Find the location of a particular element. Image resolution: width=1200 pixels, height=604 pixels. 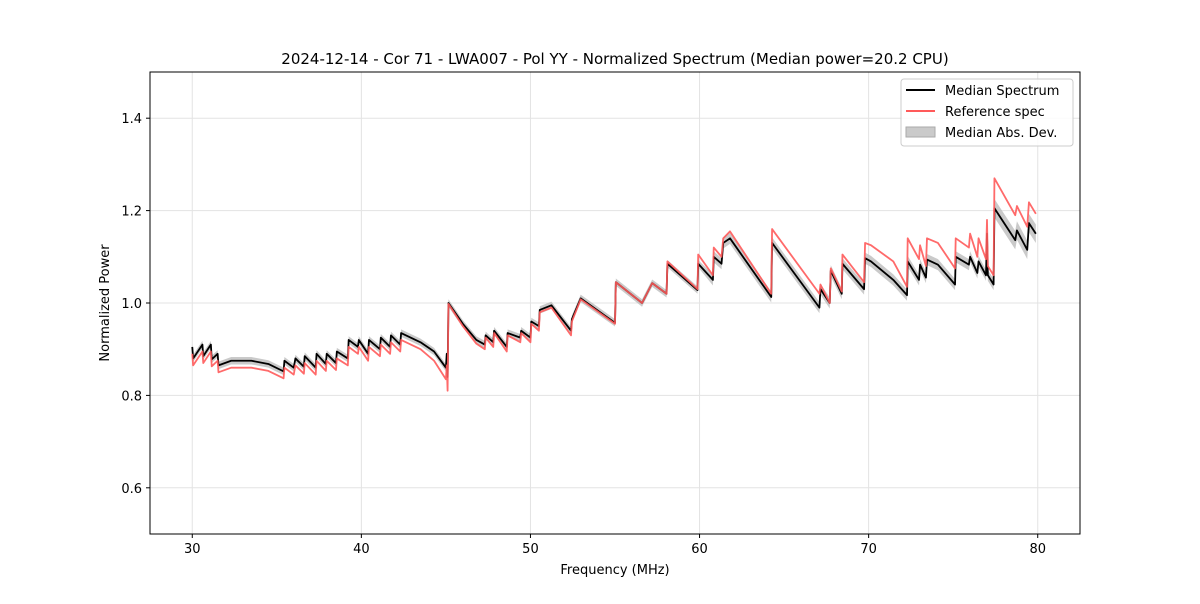

x-tick-label: 70 is located at coordinates (868, 549).